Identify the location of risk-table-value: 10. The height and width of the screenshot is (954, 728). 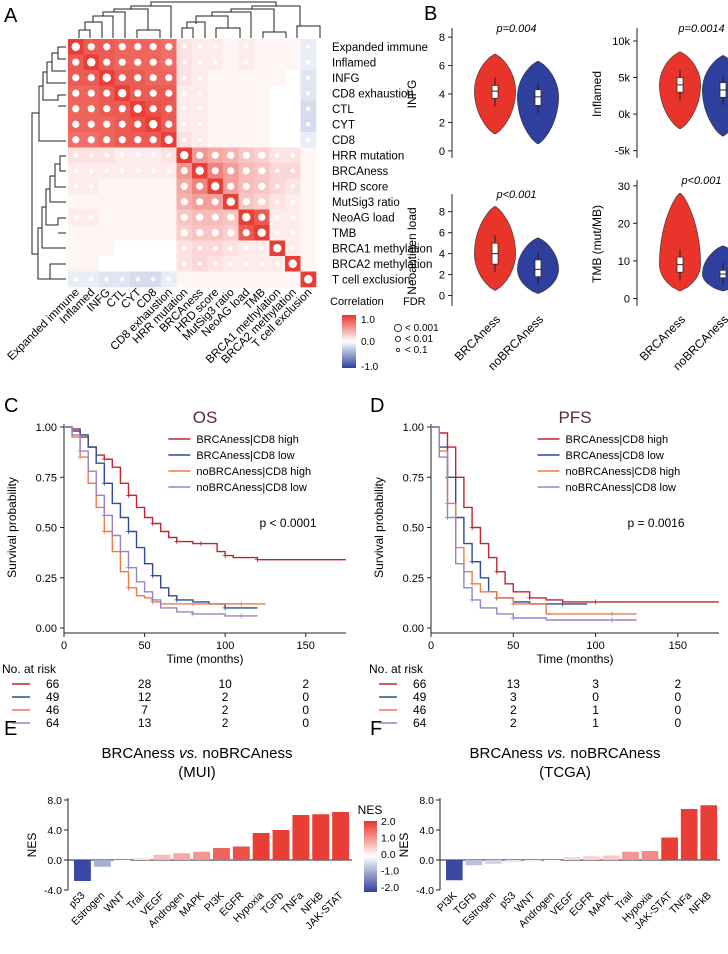
(225, 684).